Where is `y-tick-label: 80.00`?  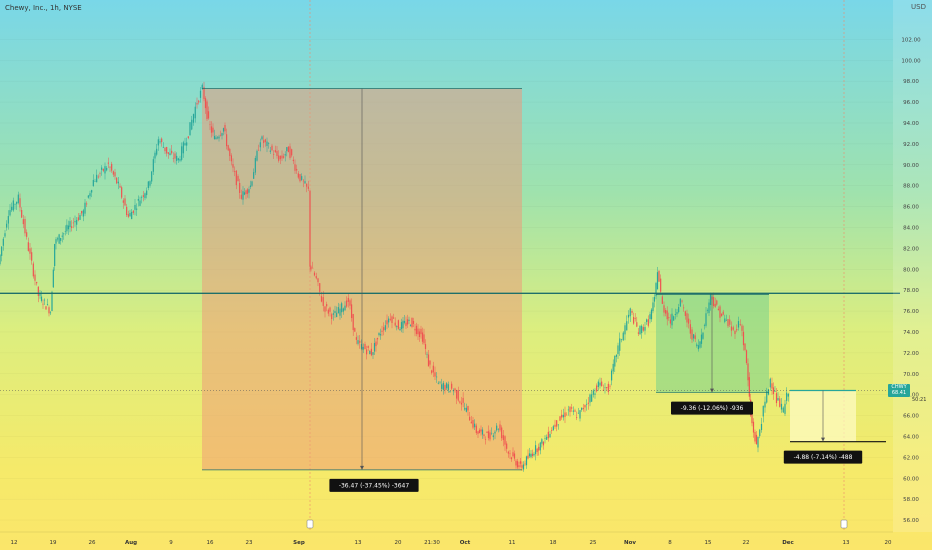
y-tick-label: 80.00 is located at coordinates (911, 270).